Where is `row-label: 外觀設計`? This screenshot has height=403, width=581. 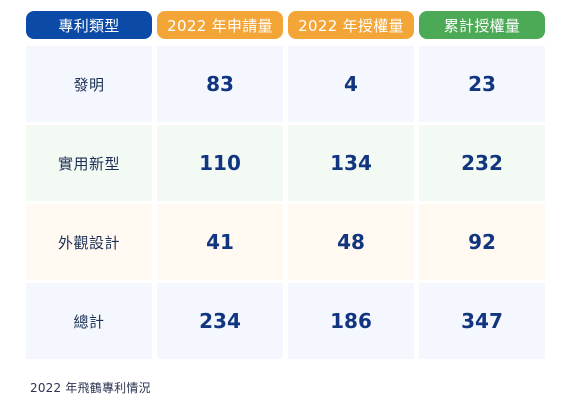
row-label: 外觀設計 is located at coordinates (88, 242).